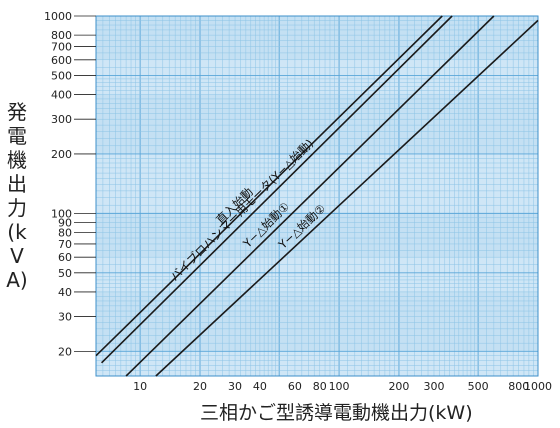 Image resolution: width=560 pixels, height=428 pixels. Describe the element at coordinates (398, 386) in the screenshot. I see `x-tick-label: 200` at that location.